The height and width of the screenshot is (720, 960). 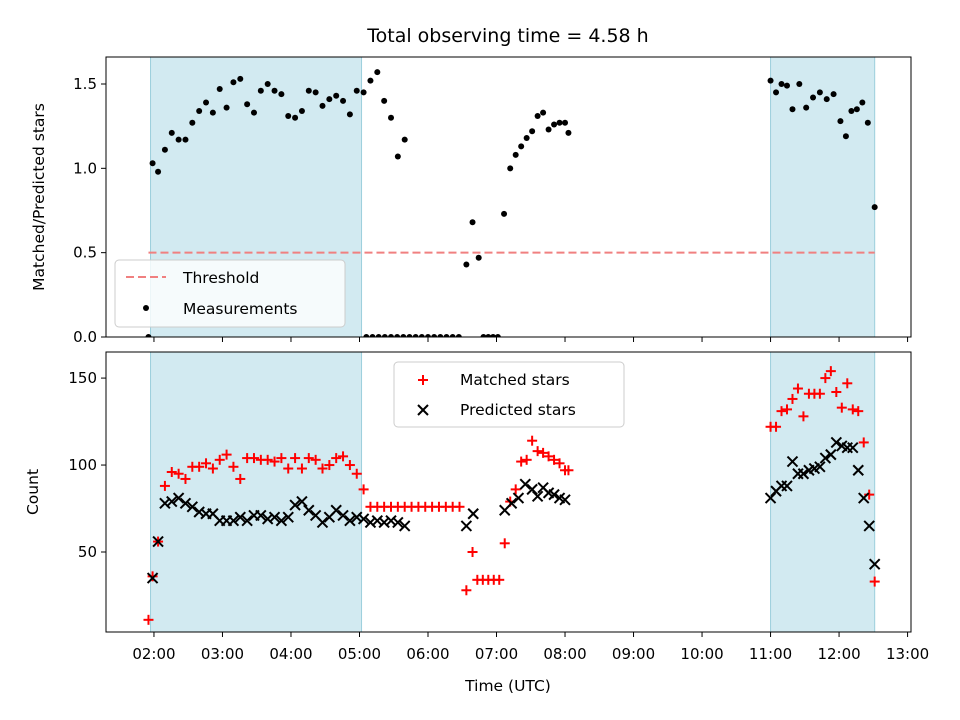 What do you see at coordinates (220, 278) in the screenshot?
I see `legend-threshold-label: Threshold` at bounding box center [220, 278].